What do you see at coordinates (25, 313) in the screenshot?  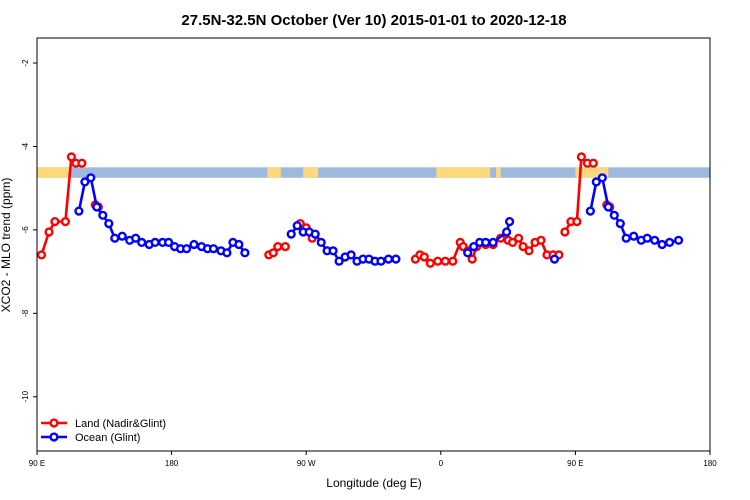 I see `y-tick-label: -8` at bounding box center [25, 313].